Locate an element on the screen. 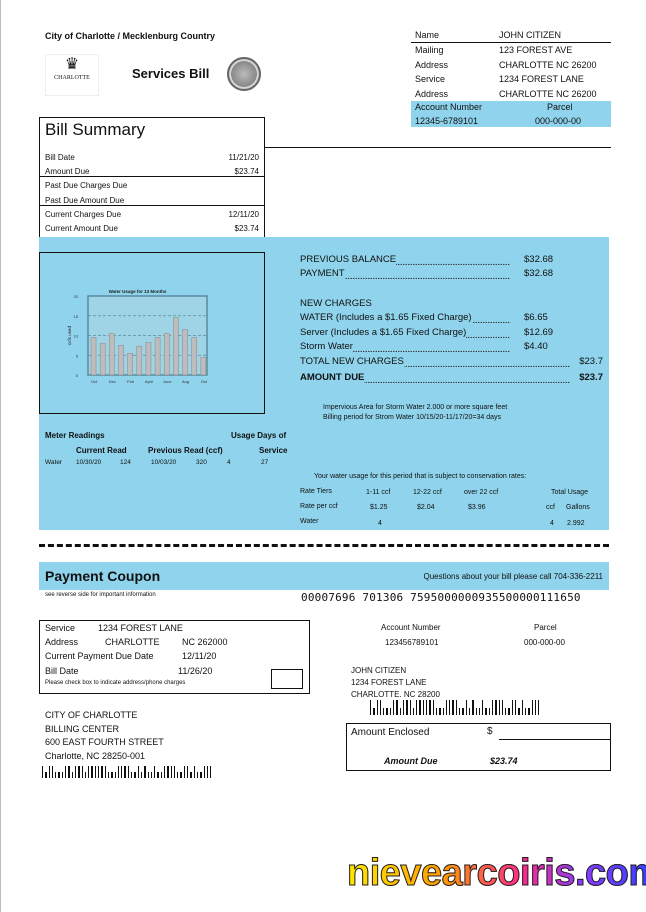 The height and width of the screenshot is (912, 646). postal-barcode is located at coordinates (455, 707).